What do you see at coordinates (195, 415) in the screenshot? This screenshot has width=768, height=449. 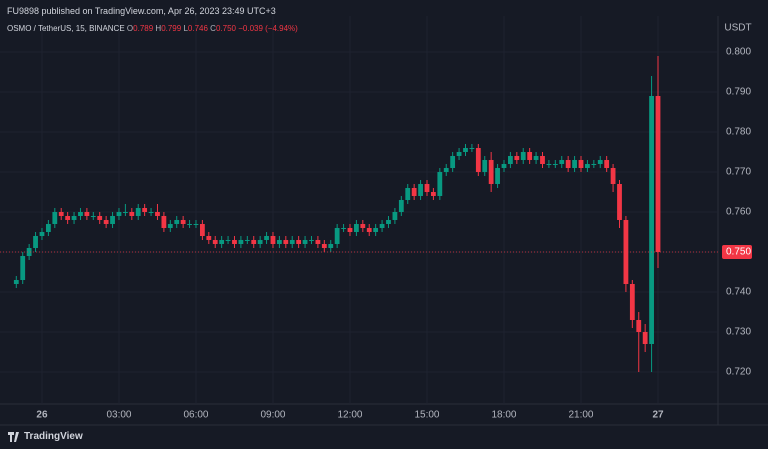 I see `x-tick-label: 06:00` at bounding box center [195, 415].